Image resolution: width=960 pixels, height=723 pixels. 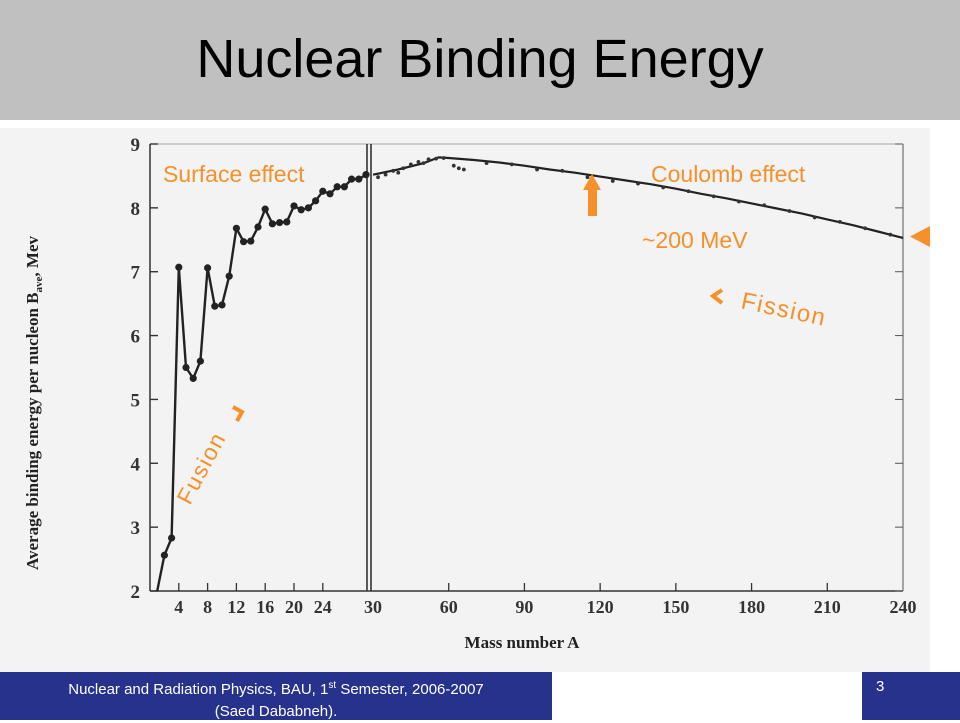 What do you see at coordinates (198, 689) in the screenshot?
I see `footer-course: Nuclear and Radiation Physics, BAU, 1` at bounding box center [198, 689].